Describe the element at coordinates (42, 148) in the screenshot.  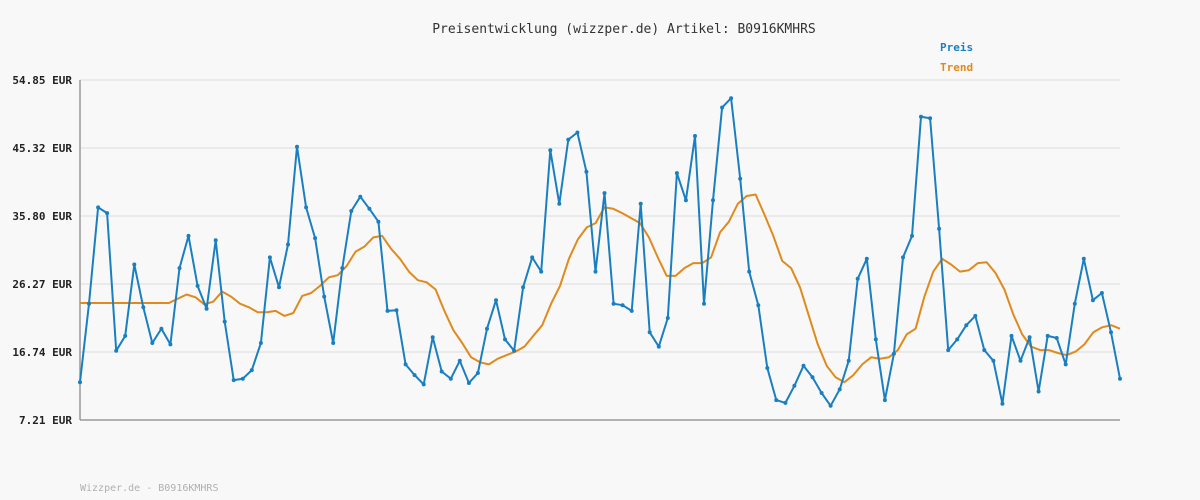
I see `y-tick-label: 45.32 EUR` at that location.